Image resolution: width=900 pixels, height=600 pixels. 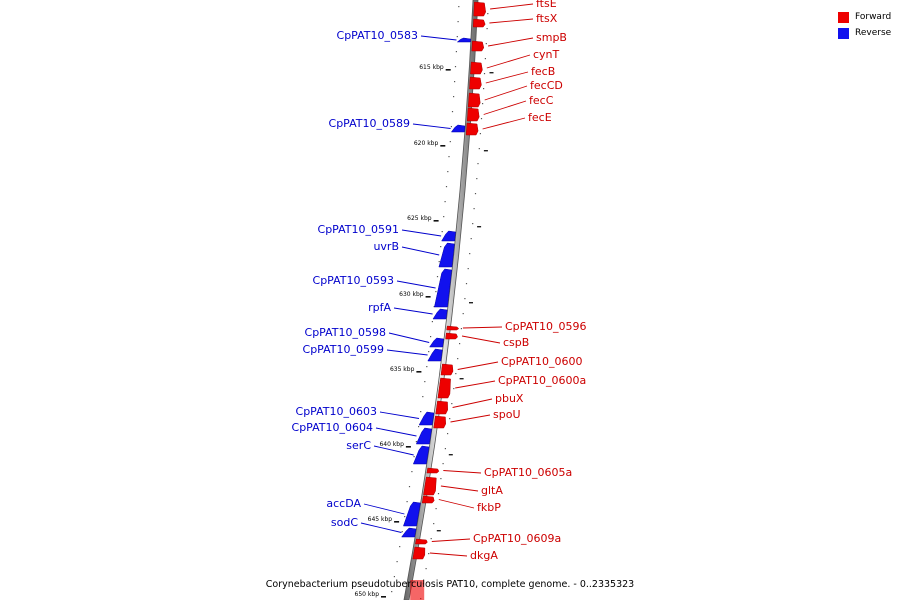 What do you see at coordinates (428, 499) in the screenshot?
I see `forward-gene-fkbp` at bounding box center [428, 499].